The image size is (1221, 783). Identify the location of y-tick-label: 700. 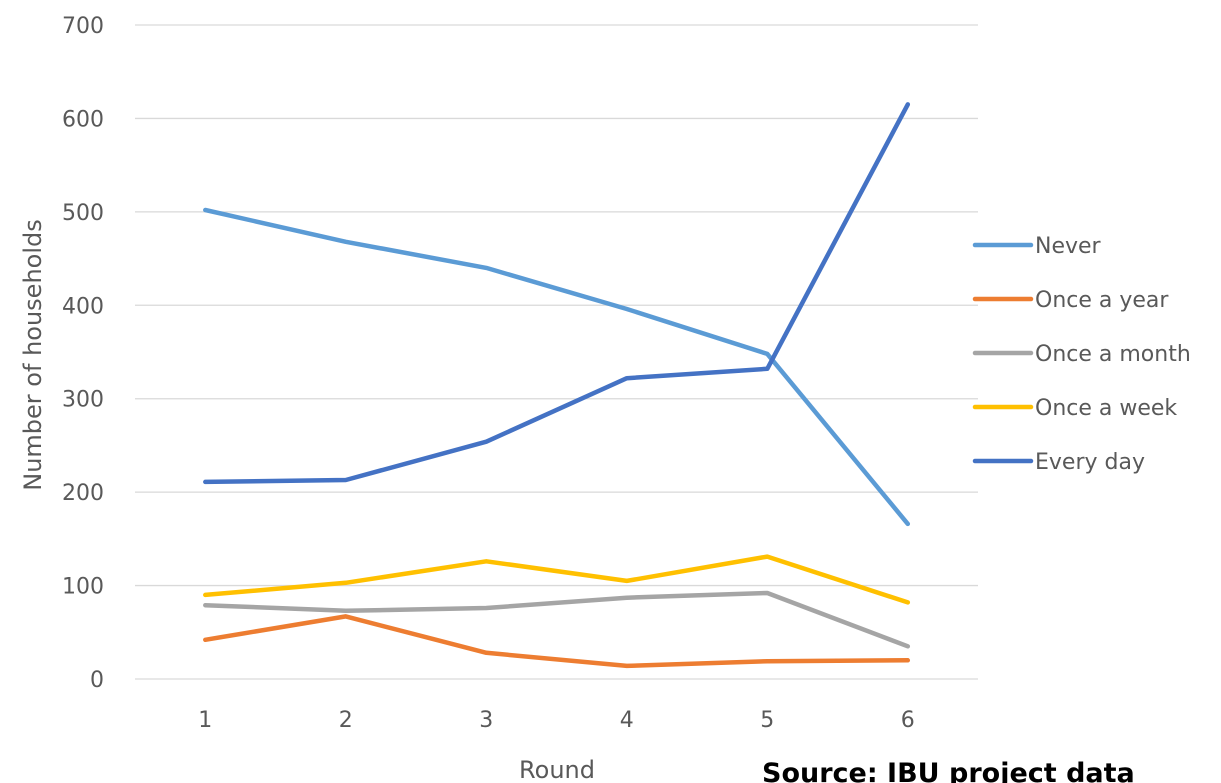
(83, 26).